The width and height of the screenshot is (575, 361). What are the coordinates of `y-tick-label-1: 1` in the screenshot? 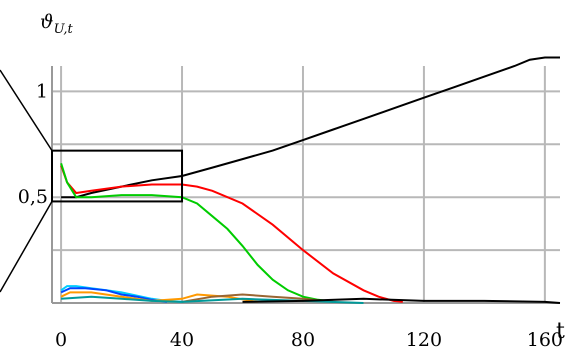 It's located at (42, 91).